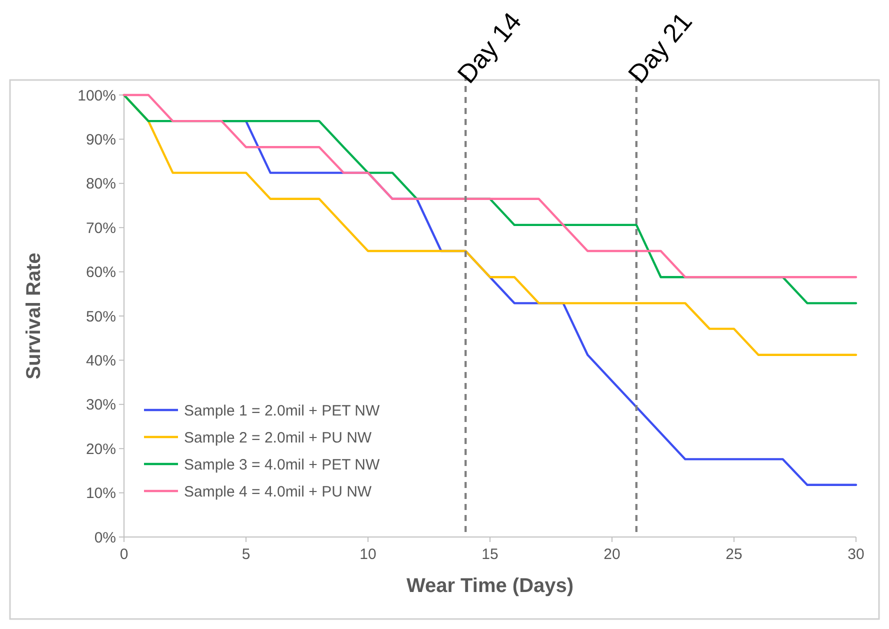  I want to click on y-tick-label: 60%, so click(101, 273).